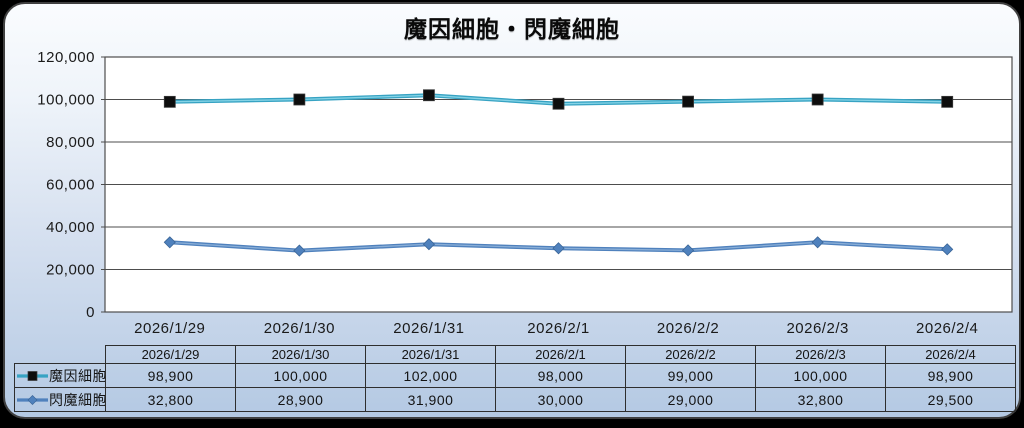  What do you see at coordinates (169, 328) in the screenshot?
I see `x-axis-label: 2026/1/29` at bounding box center [169, 328].